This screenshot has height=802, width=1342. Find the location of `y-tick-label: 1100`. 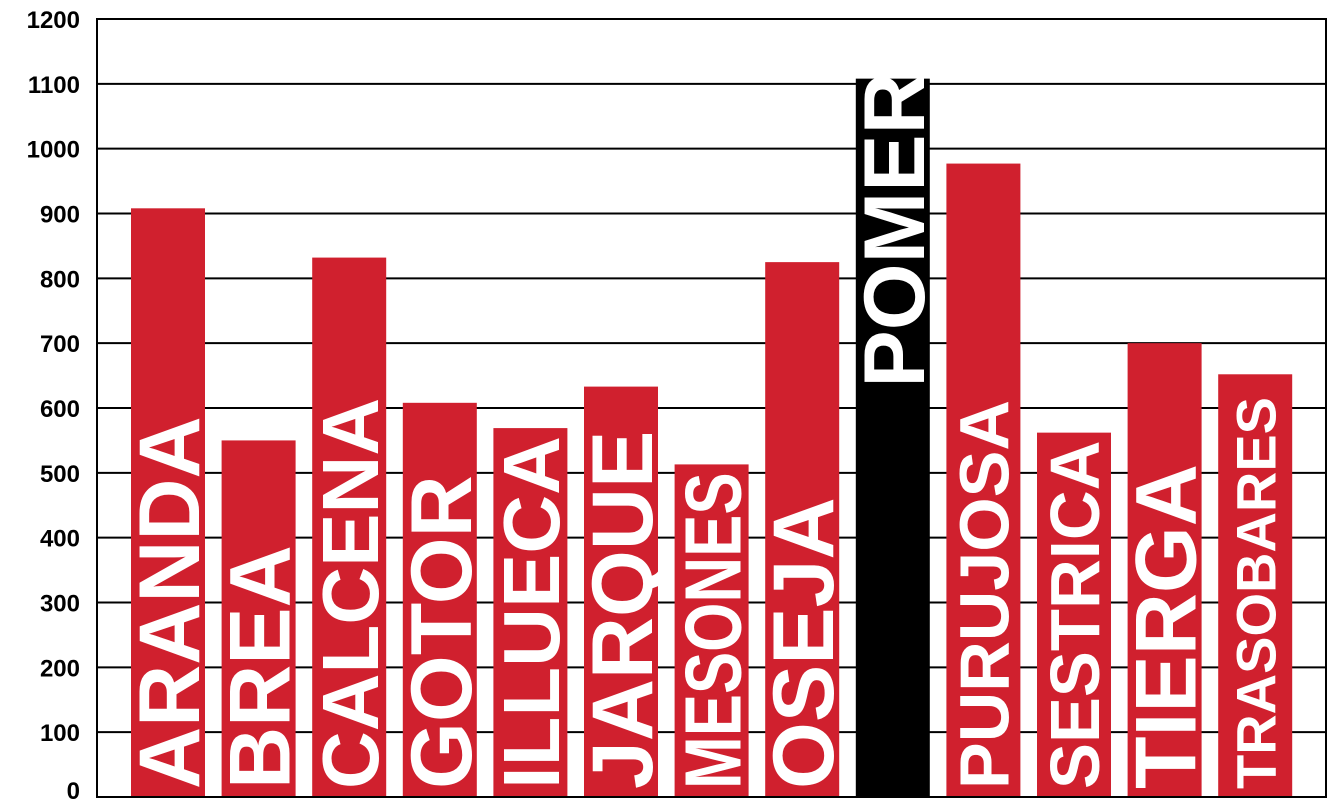

y-tick-label: 1100 is located at coordinates (54, 85).